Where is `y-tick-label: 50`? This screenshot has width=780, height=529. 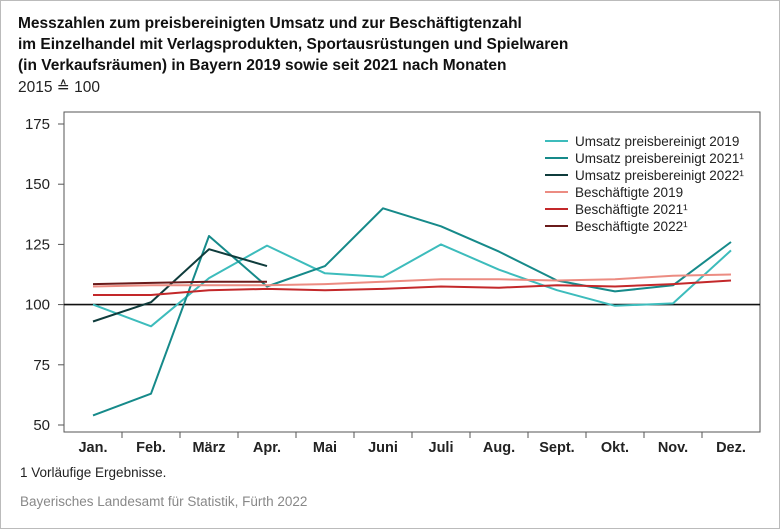 y-tick-label: 50 is located at coordinates (41, 425).